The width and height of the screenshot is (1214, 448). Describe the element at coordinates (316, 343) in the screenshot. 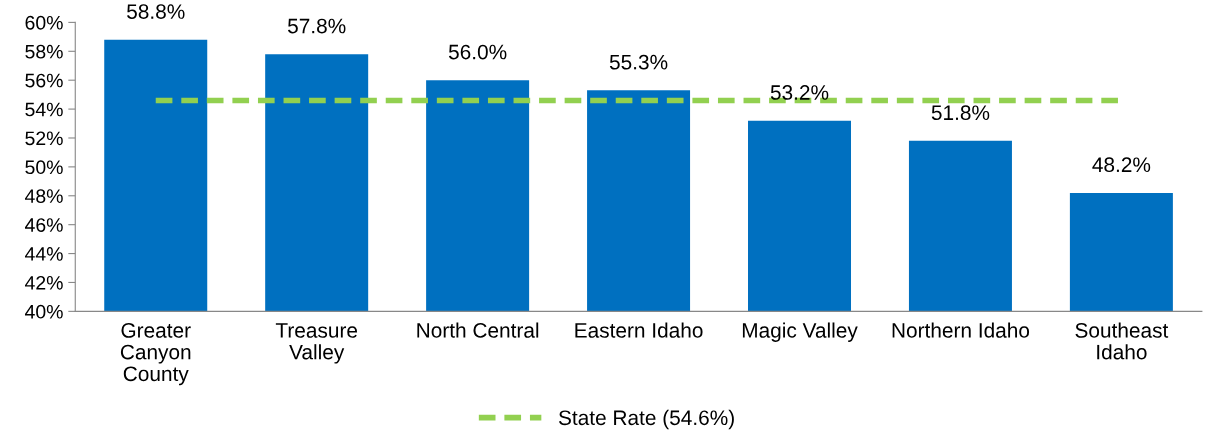

I see `x-tick-label: Treasure Valley` at that location.